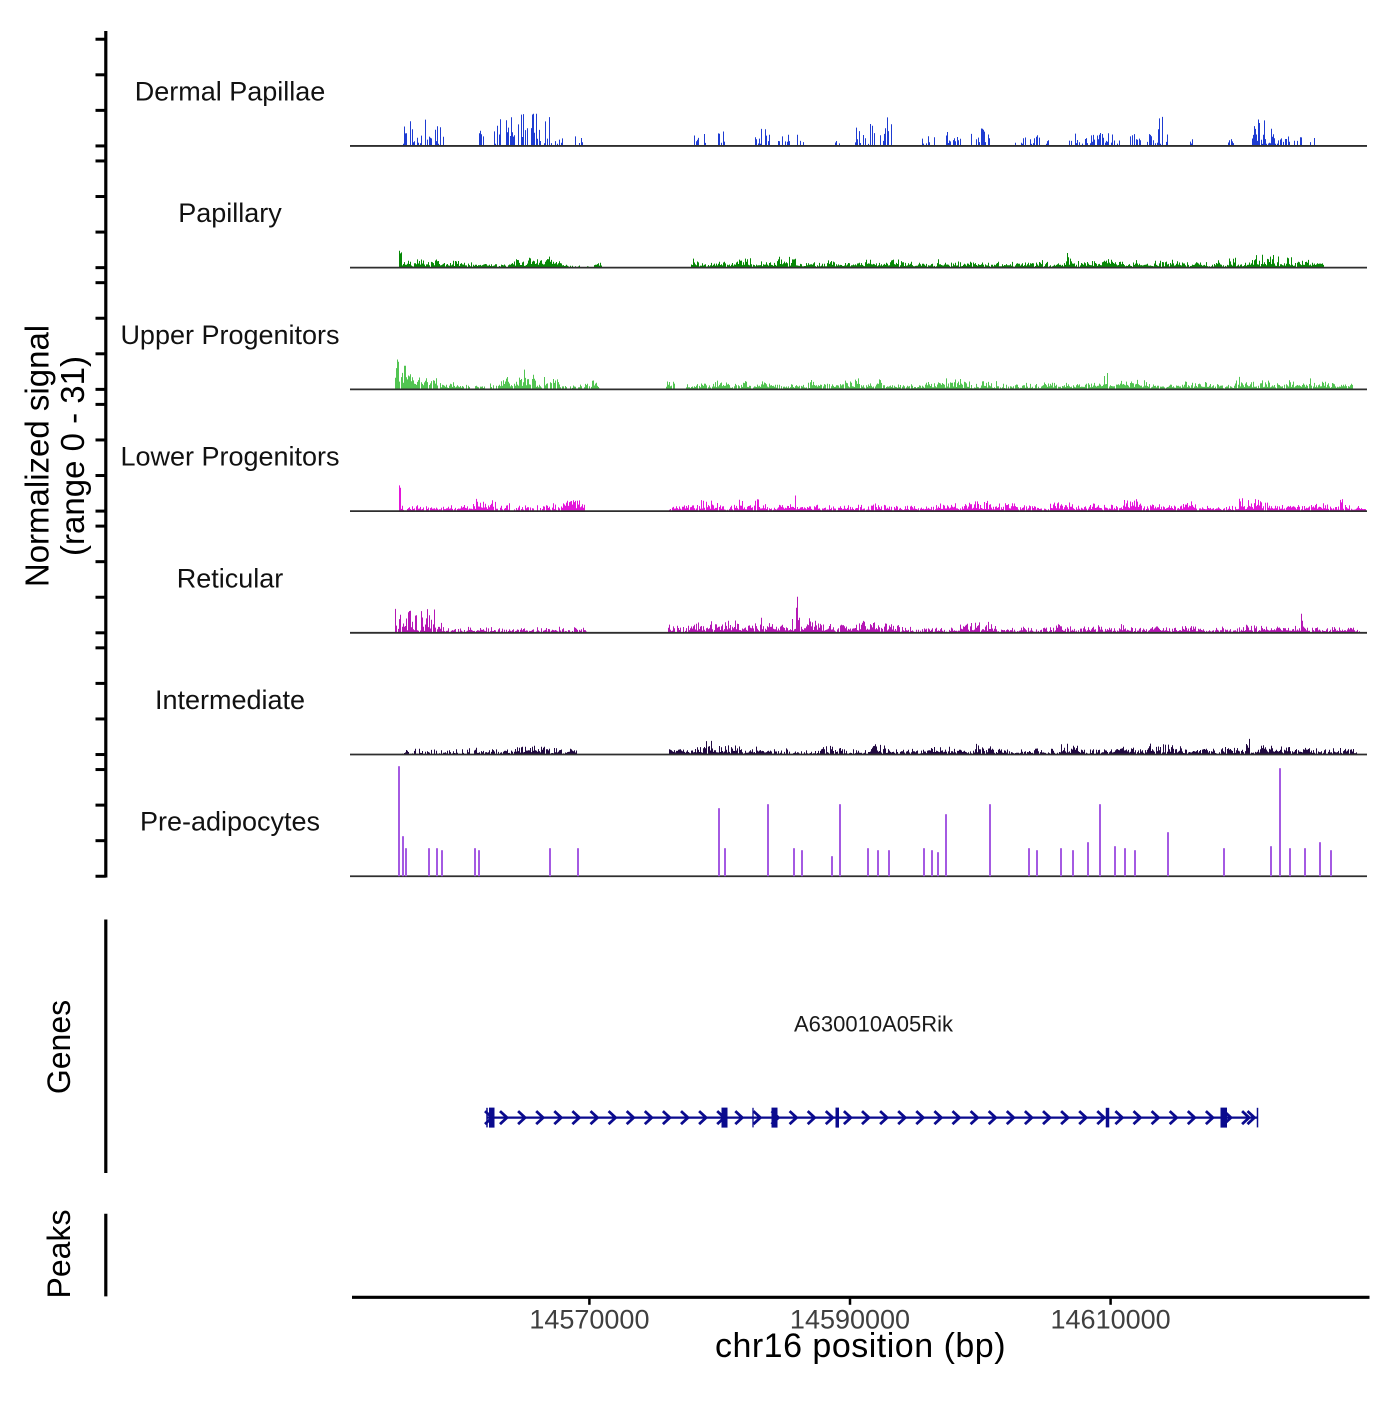 This screenshot has width=1400, height=1405. Describe the element at coordinates (37, 456) in the screenshot. I see `svg-text: Normalized signal` at that location.